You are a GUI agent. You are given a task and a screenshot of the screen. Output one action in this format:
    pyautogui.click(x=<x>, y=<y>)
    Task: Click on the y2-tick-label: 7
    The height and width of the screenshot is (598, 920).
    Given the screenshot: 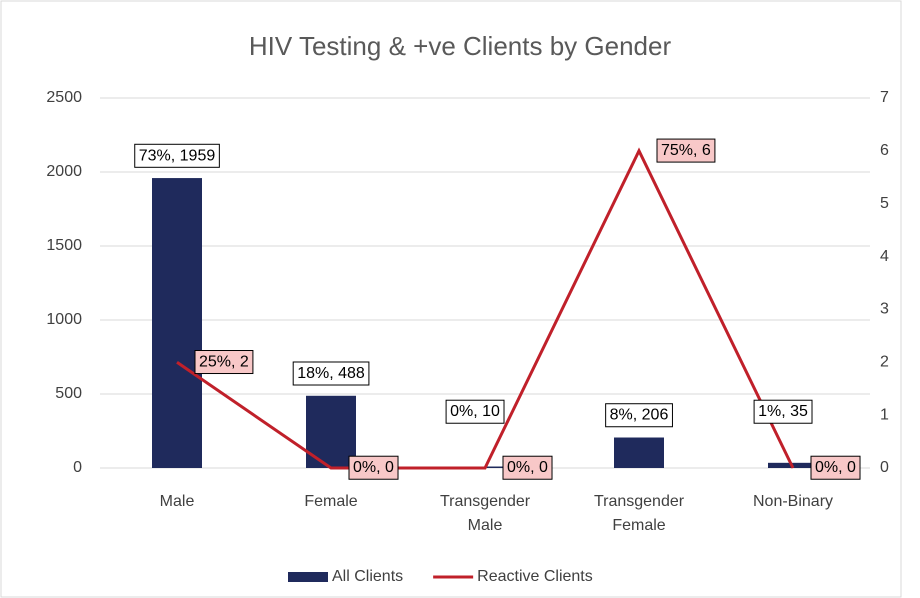 What is the action you would take?
    pyautogui.click(x=884, y=97)
    